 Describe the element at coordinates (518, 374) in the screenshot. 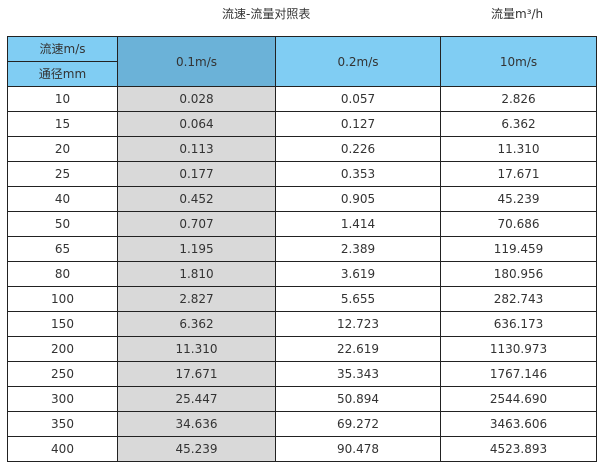

I see `flow-cell: 1767.146` at that location.